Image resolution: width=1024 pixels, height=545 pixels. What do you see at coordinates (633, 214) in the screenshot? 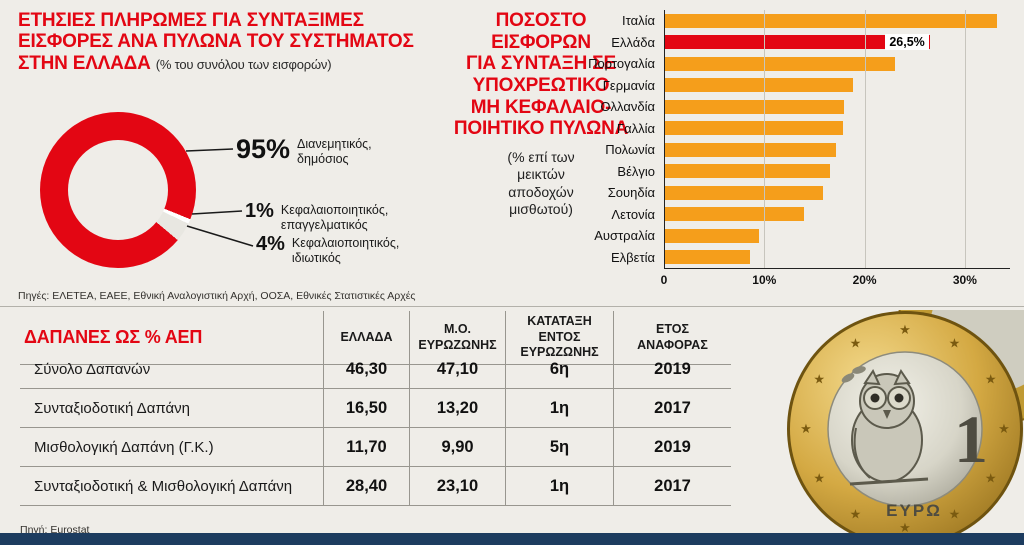
I see `country-label: Λετονία` at bounding box center [633, 214].